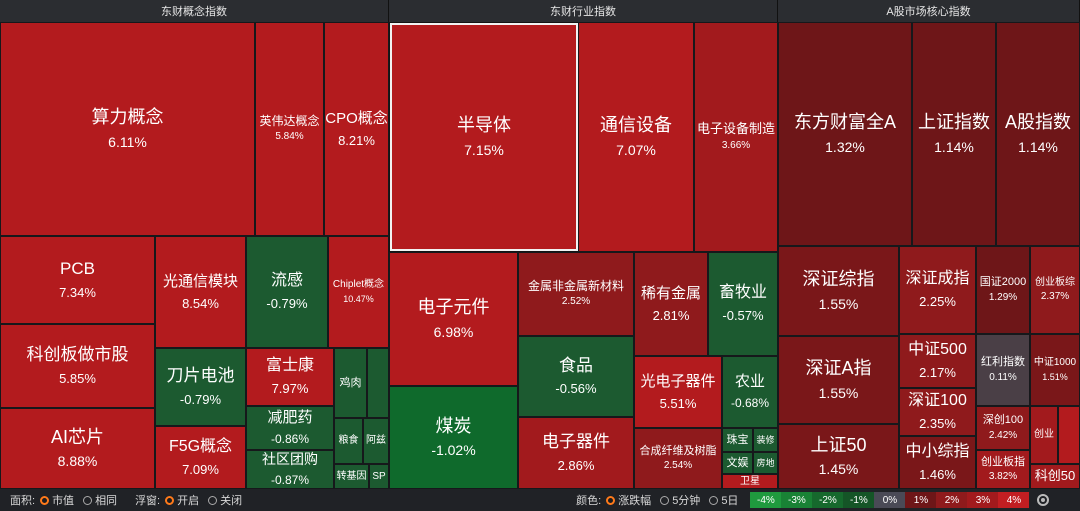 The image size is (1080, 511). What do you see at coordinates (290, 418) in the screenshot?
I see `tile-name: 减肥药` at bounding box center [290, 418].